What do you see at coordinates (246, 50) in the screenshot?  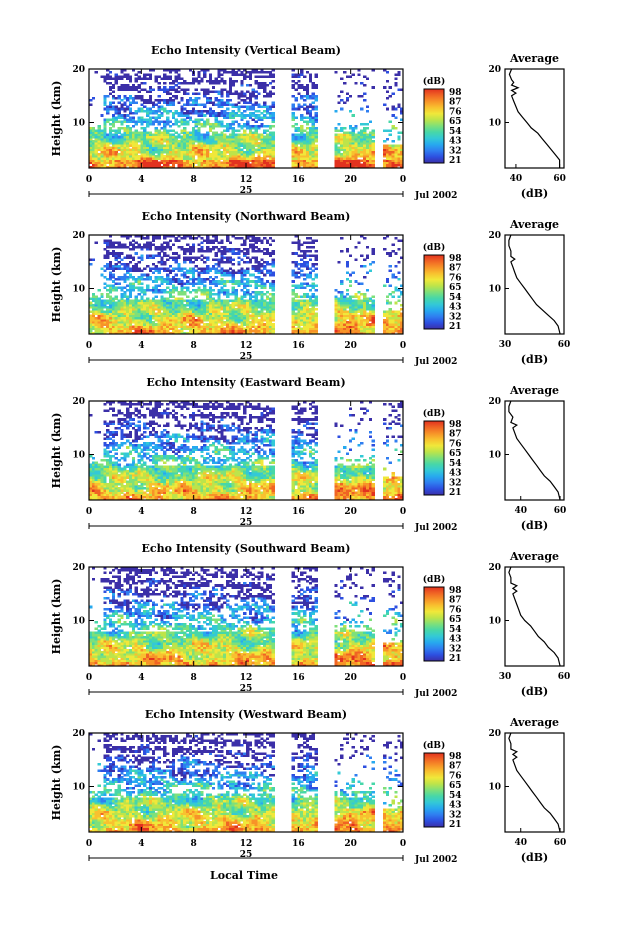 I see `panel-title: Echo Intensity (Vertical Beam)` at bounding box center [246, 50].